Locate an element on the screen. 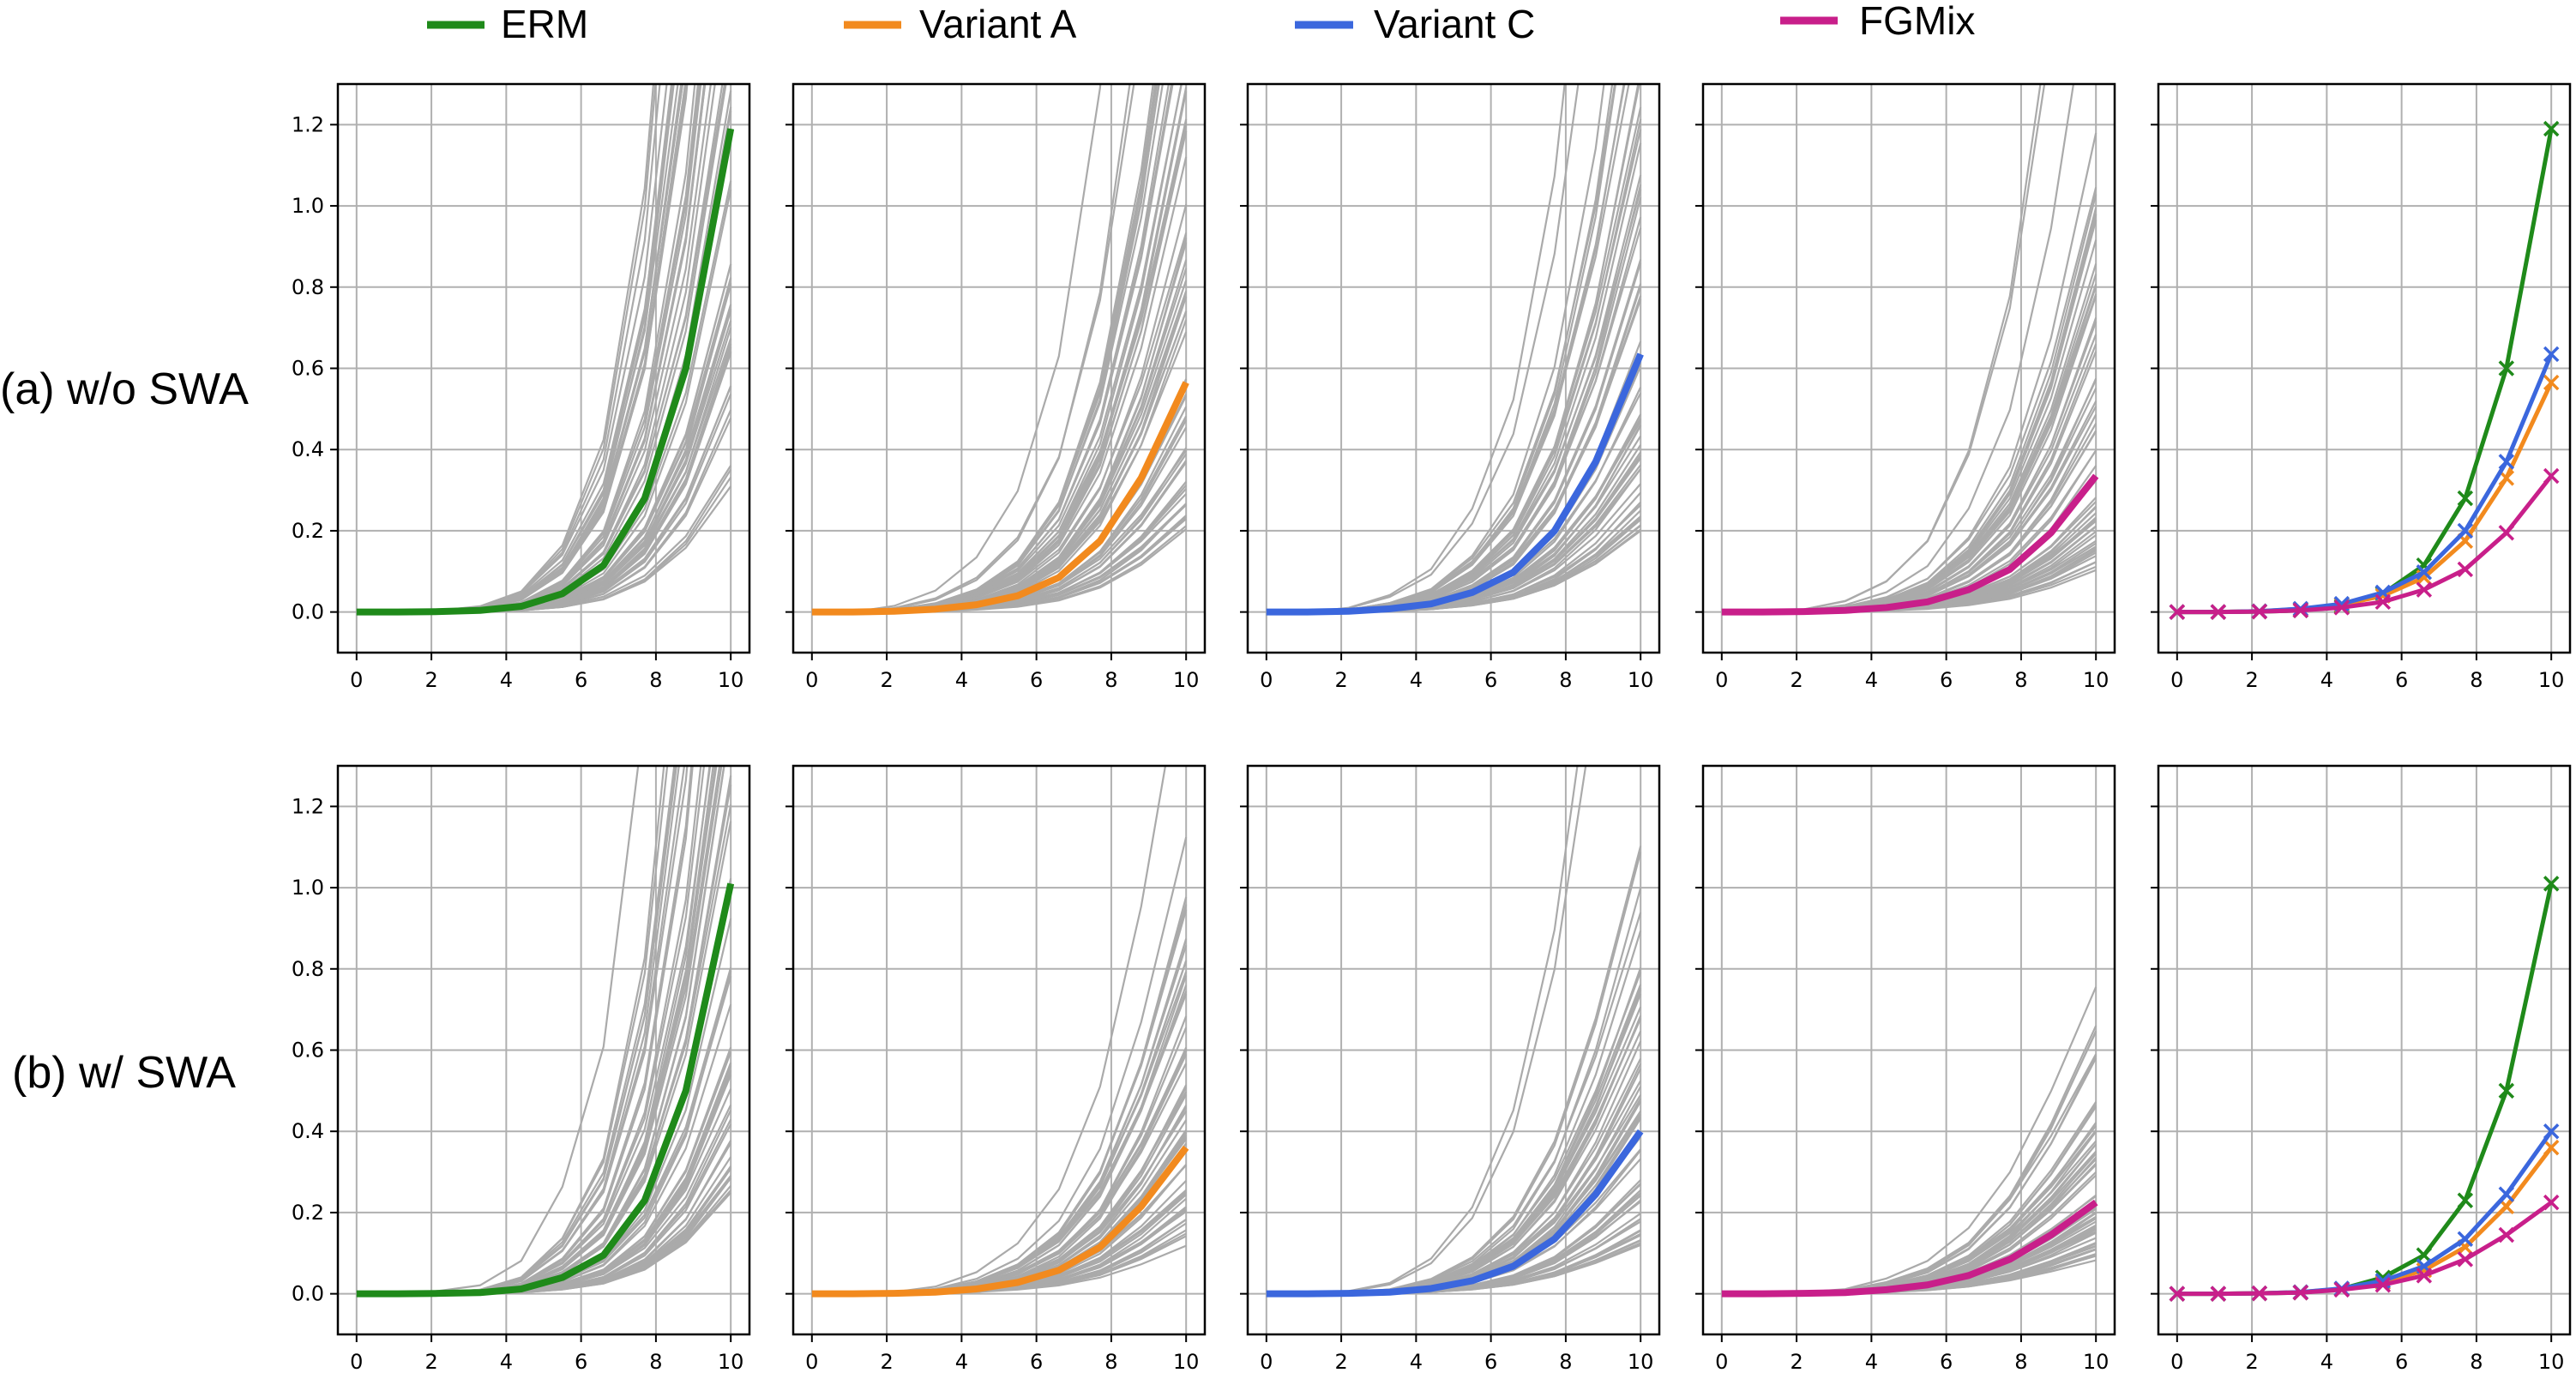 This screenshot has height=1379, width=2576. grid is located at coordinates (1909, 368).